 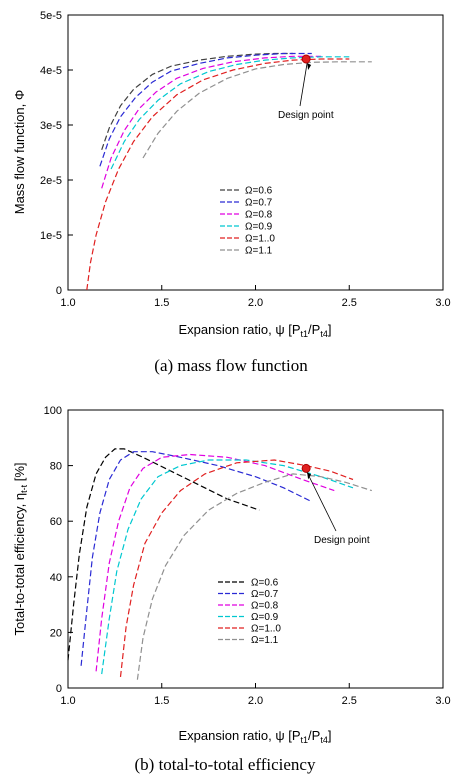 What do you see at coordinates (19, 152) in the screenshot?
I see `y-axis-label-a: Mass flow function, Φ` at bounding box center [19, 152].